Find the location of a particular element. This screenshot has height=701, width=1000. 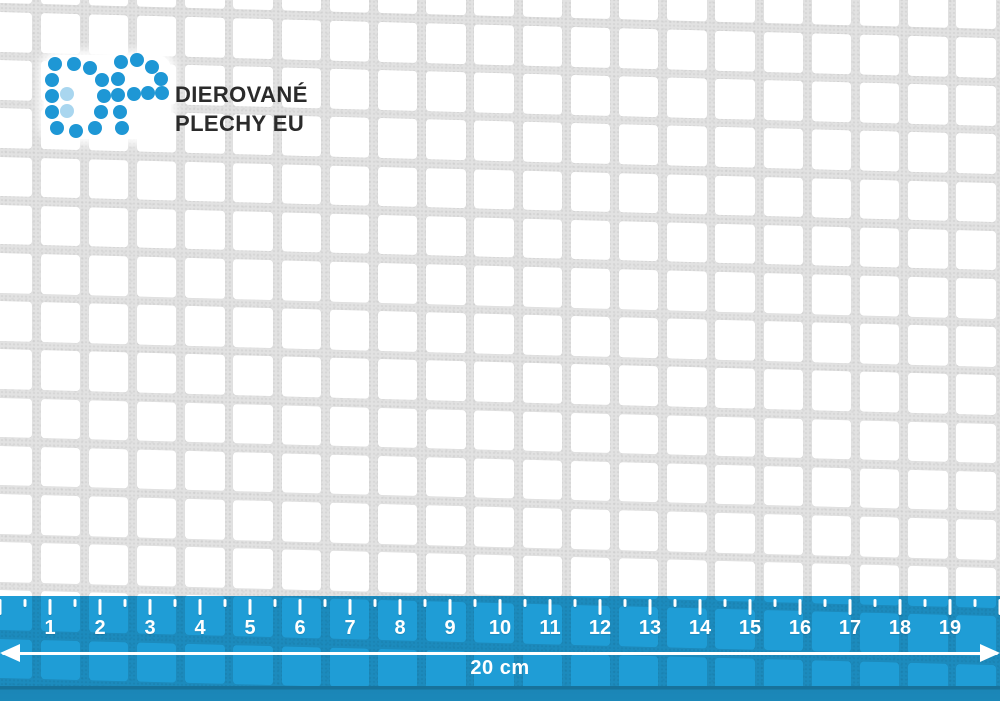

ruler-number: 11 is located at coordinates (550, 628).